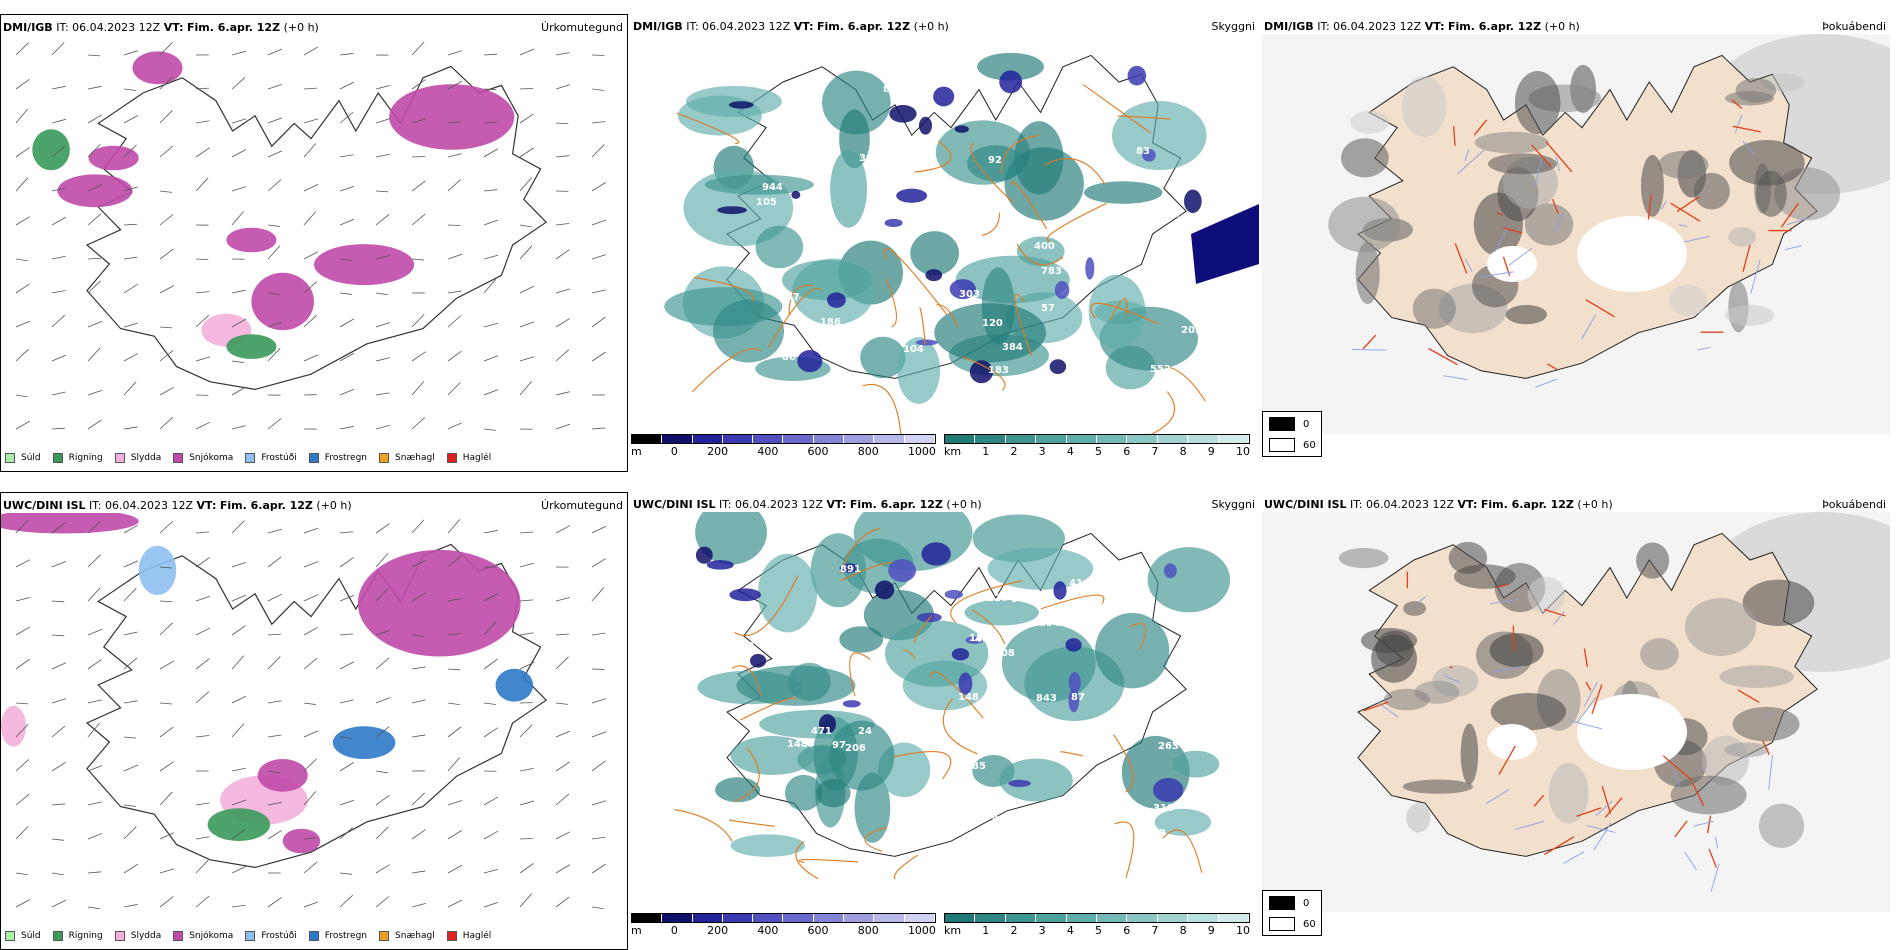 This screenshot has width=1900, height=950. I want to click on cloud-base-label: 93, so click(1082, 338).